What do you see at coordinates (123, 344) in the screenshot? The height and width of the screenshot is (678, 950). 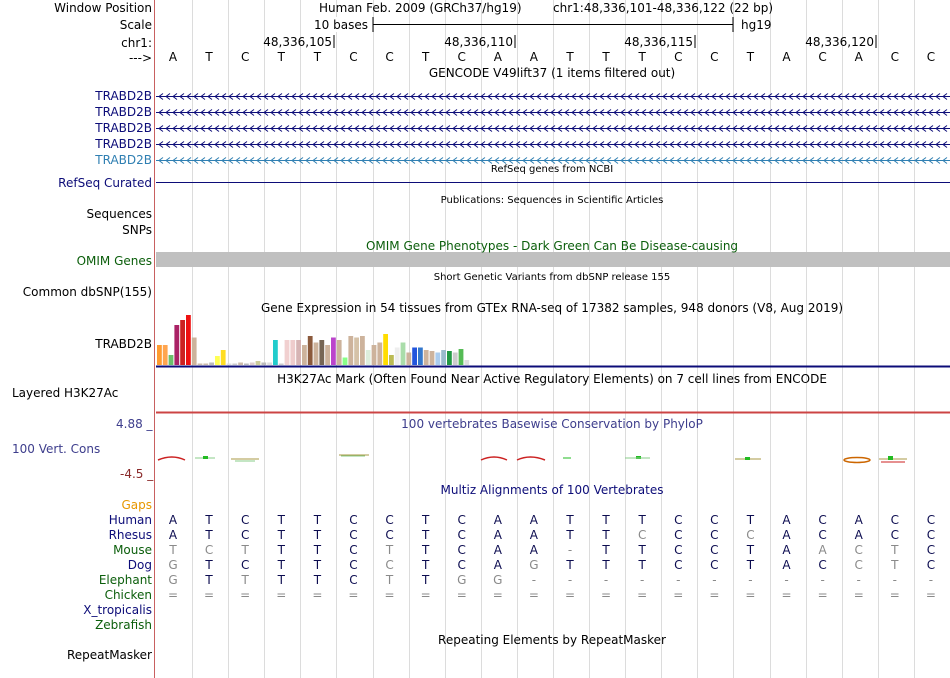 I see `gtex-gene-label: TRABD2B` at bounding box center [123, 344].